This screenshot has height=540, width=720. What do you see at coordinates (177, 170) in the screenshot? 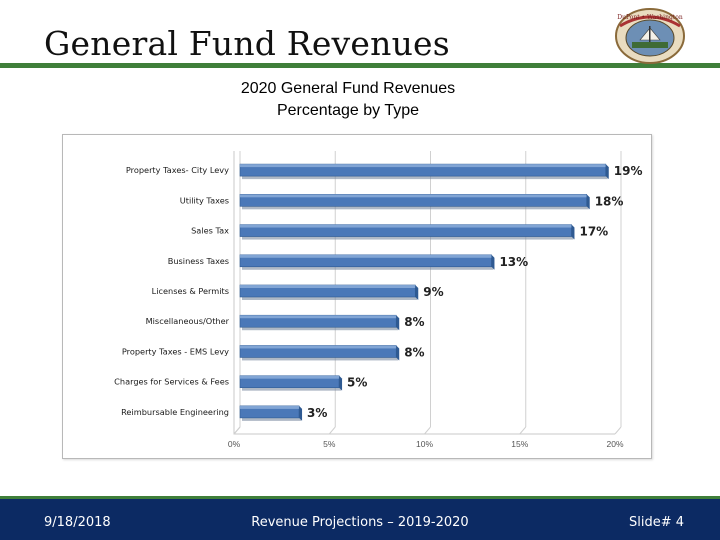
I see `category-label: Property Taxes- City Levy` at bounding box center [177, 170].